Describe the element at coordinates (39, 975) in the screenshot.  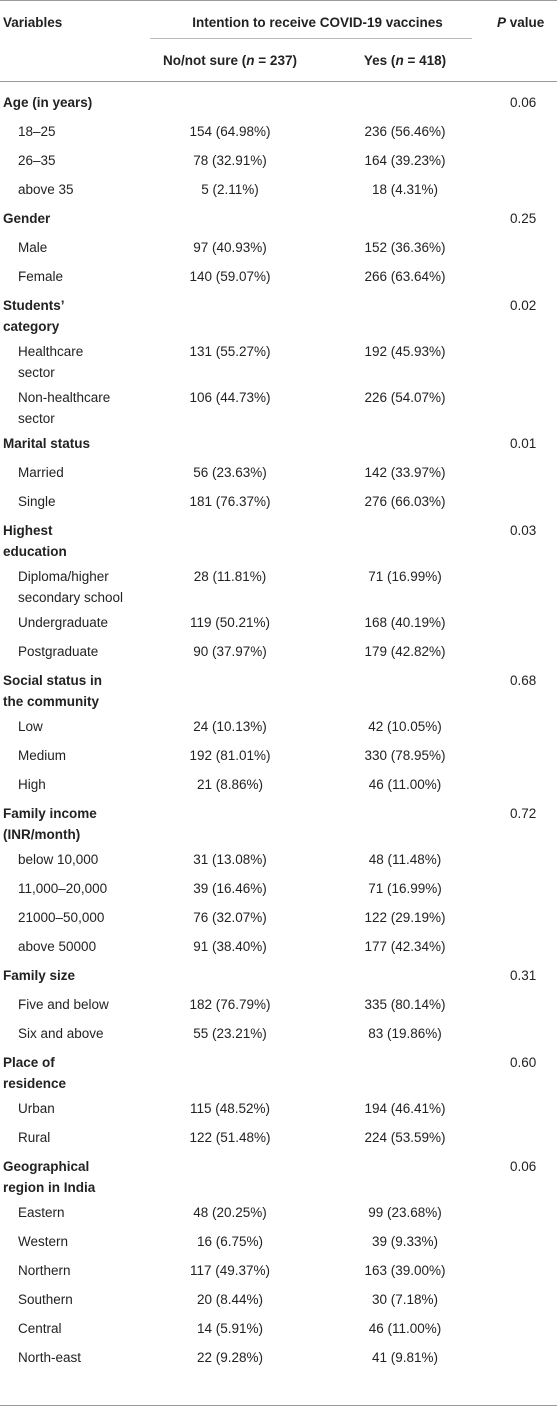
I see `group-label: Family size` at that location.